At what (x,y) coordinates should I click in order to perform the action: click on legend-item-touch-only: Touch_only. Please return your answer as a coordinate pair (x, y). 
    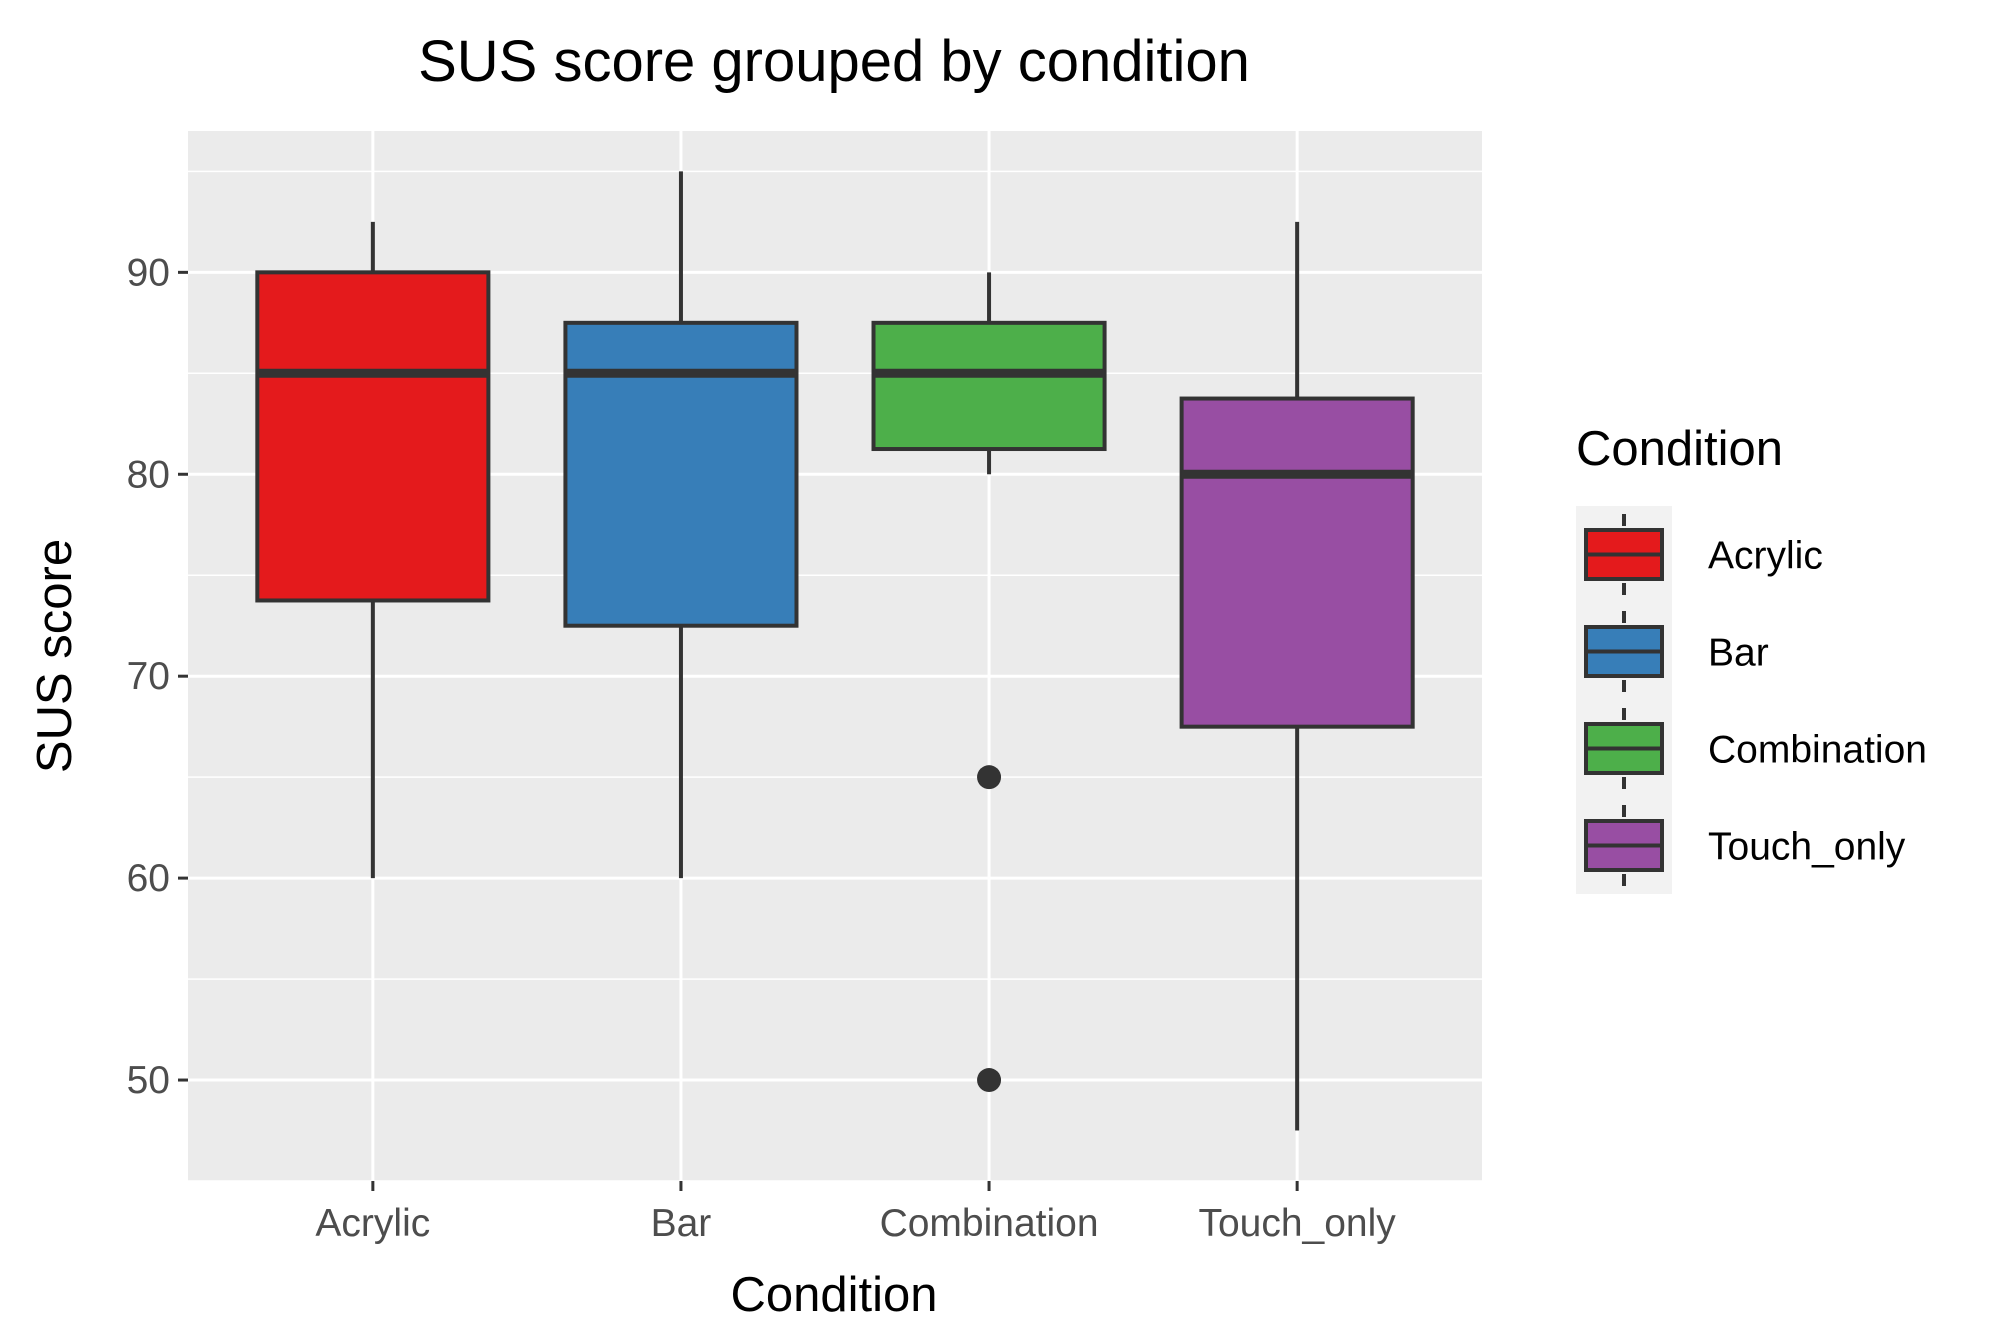
    Looking at the image, I should click on (1745, 845).